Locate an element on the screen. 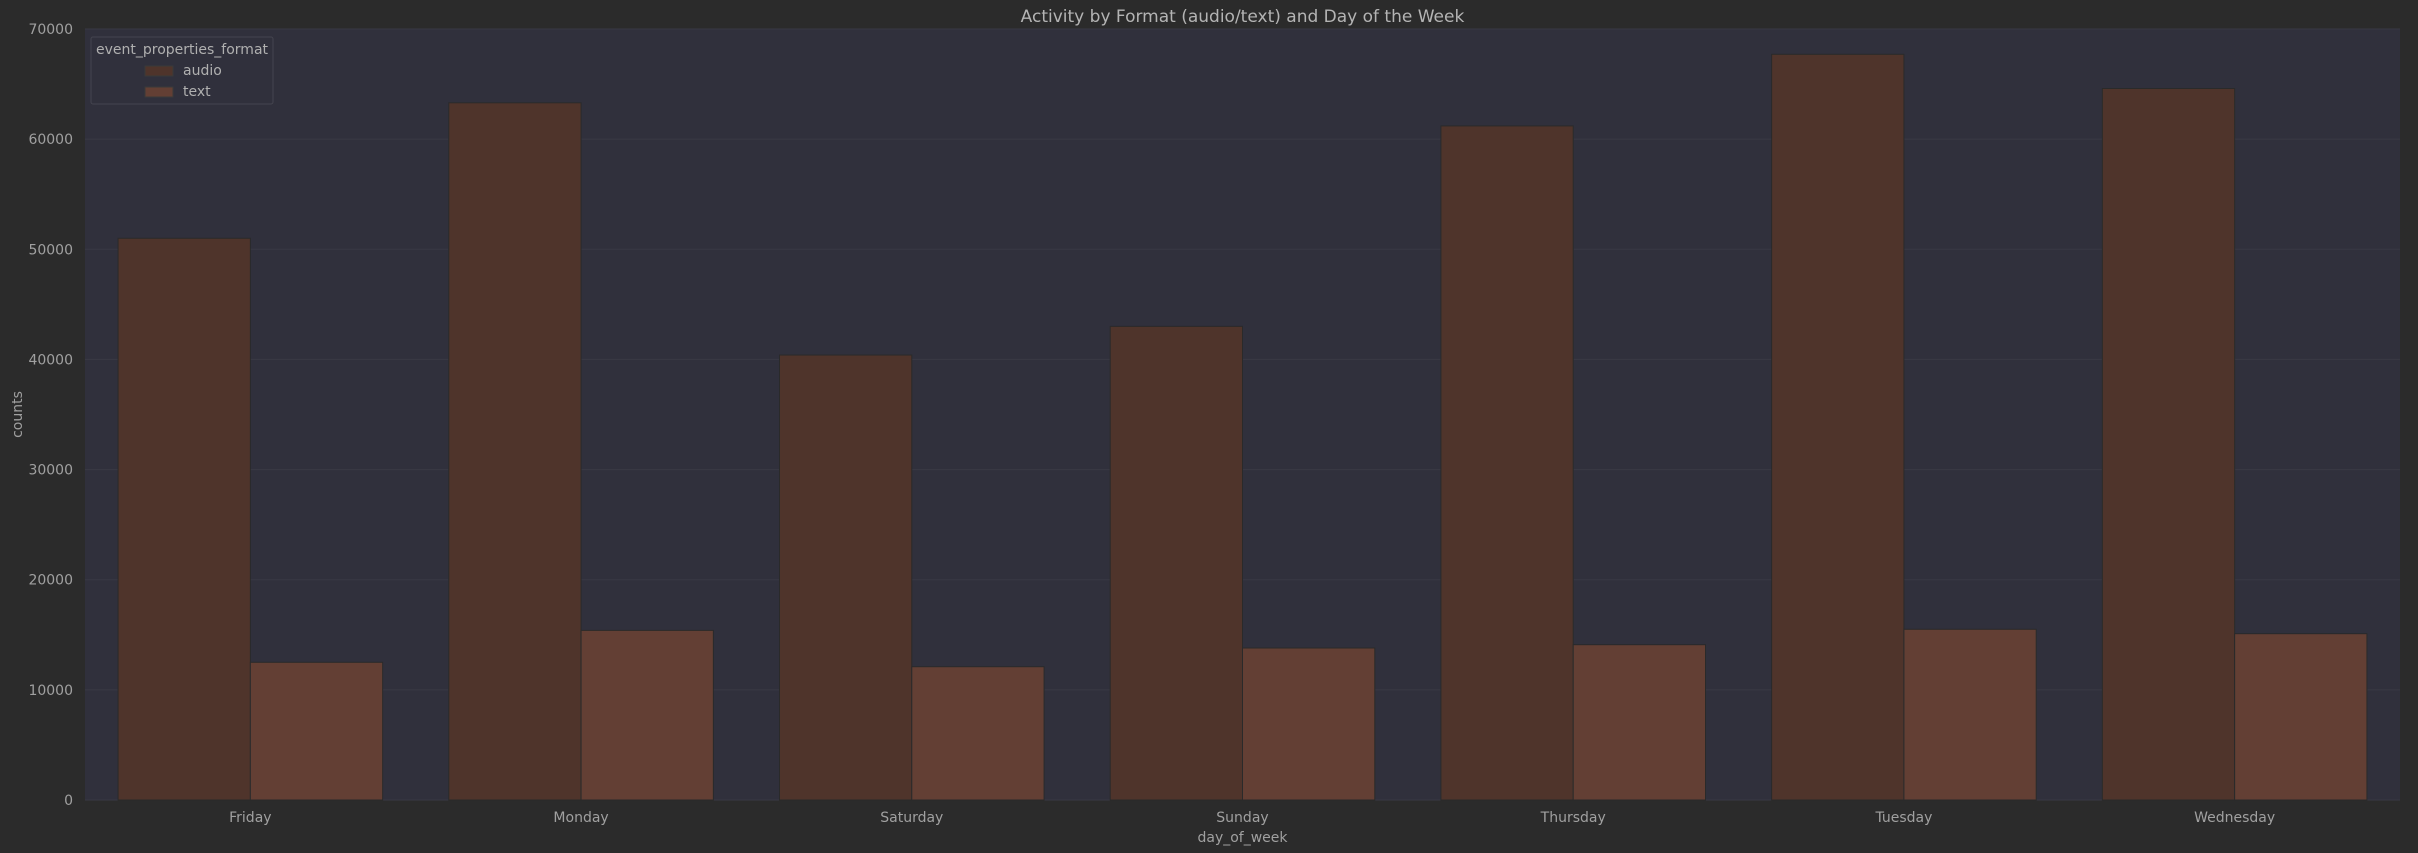 The image size is (2418, 853). legend-label-audio: audio is located at coordinates (202, 71).